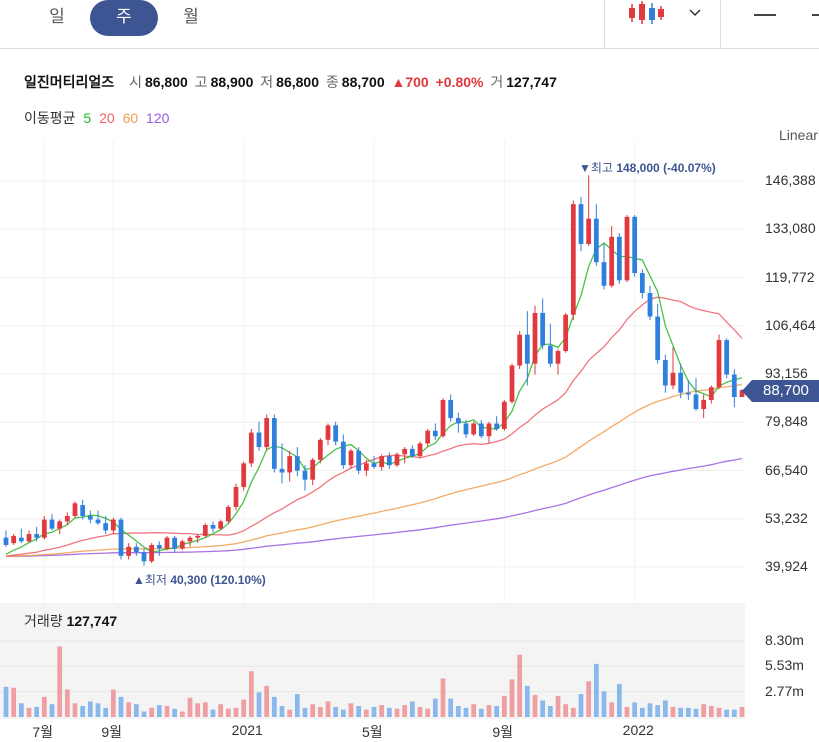 The image size is (819, 742). Describe the element at coordinates (98, 118) in the screenshot. I see `moving-average-legend: 이동평균 5 20 60 120` at that location.